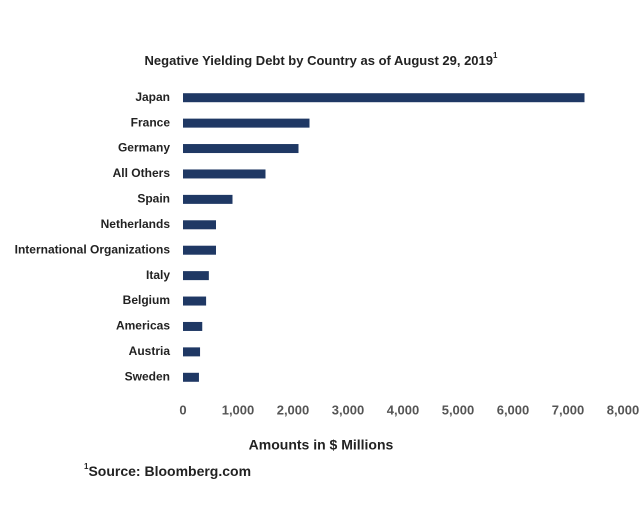 This screenshot has height=507, width=642. Describe the element at coordinates (158, 275) in the screenshot. I see `y-tick-label: Italy` at that location.